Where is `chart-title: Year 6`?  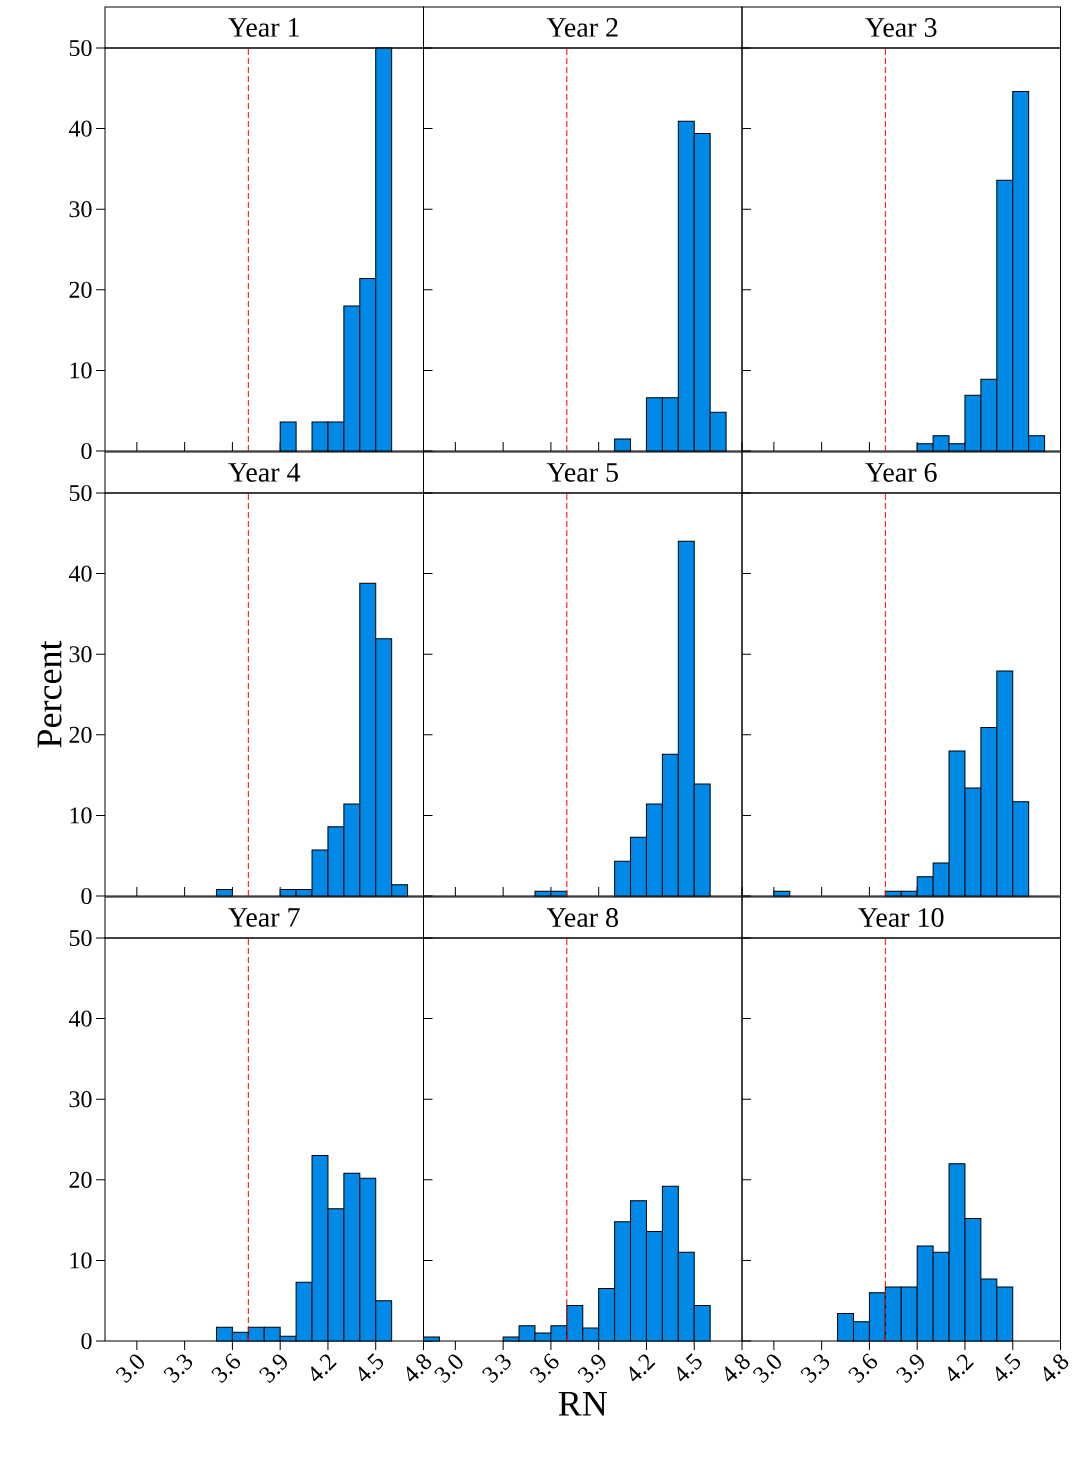
chart-title: Year 6 is located at coordinates (901, 472).